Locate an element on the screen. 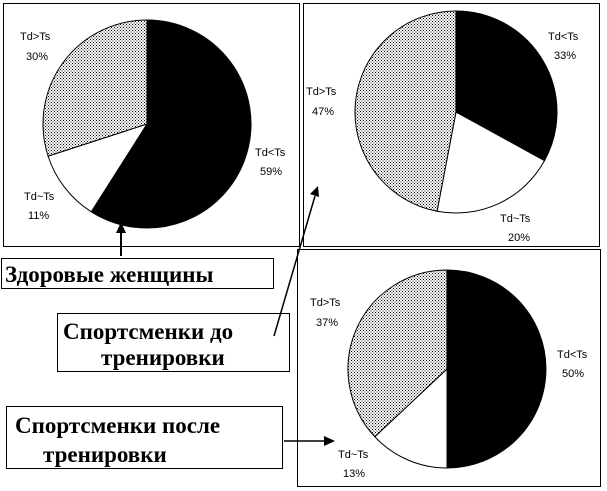 Image resolution: width=607 pixels, height=491 pixels. caption-healthy-text: Здоровые женщины is located at coordinates (109, 274).